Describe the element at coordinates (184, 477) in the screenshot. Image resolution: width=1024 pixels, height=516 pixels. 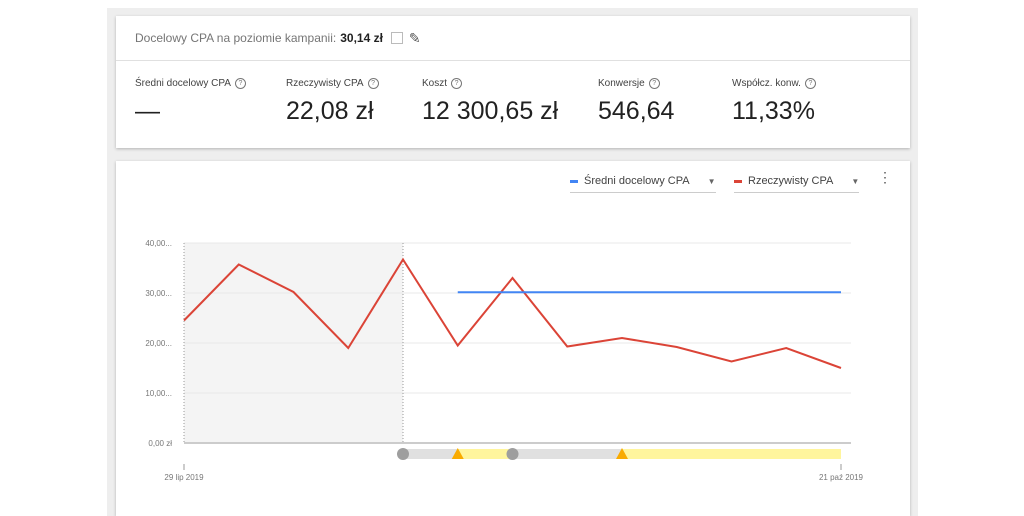
I see `x-start-label: 29 lip 2019` at that location.